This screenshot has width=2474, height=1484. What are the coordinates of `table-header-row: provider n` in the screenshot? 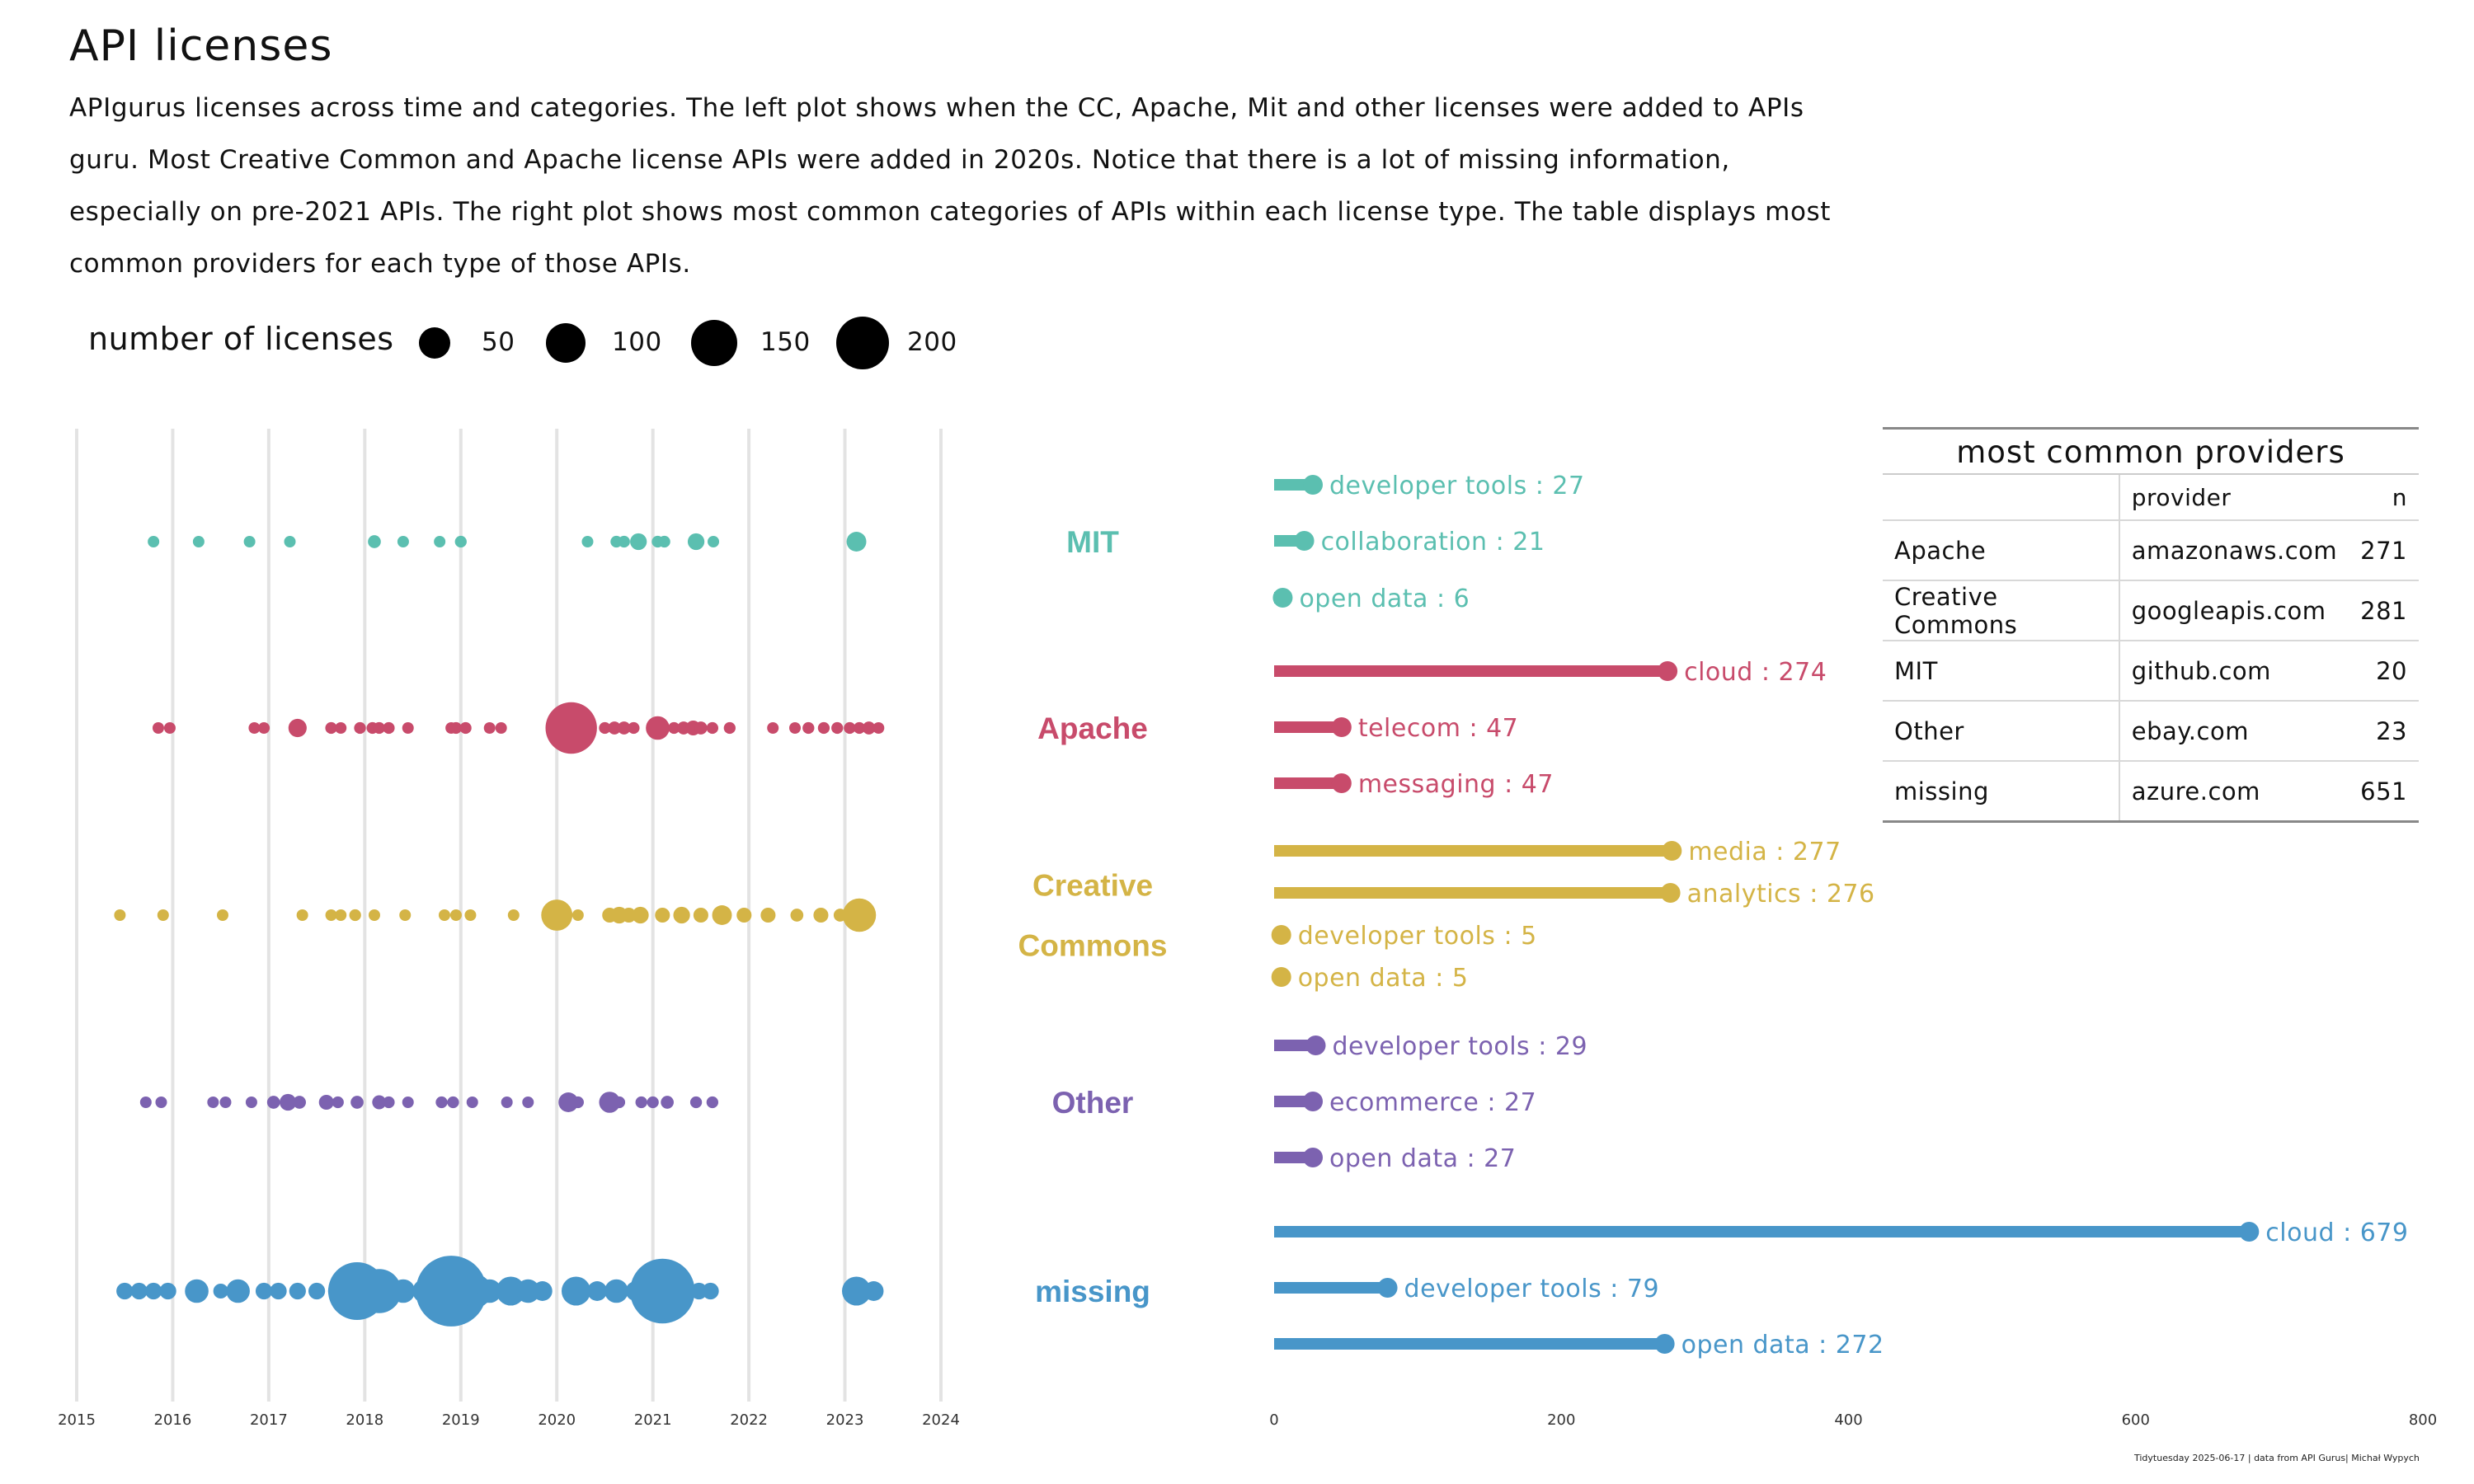 It's located at (2151, 498).